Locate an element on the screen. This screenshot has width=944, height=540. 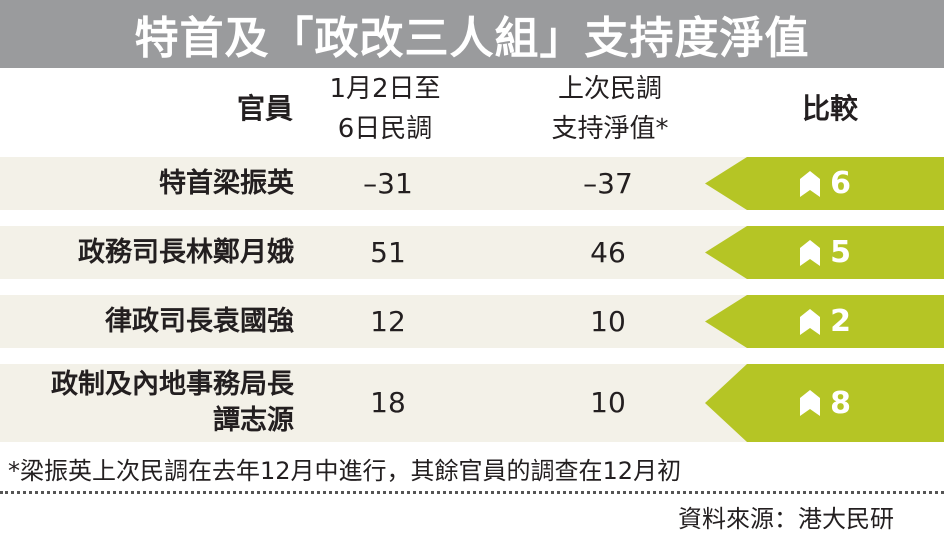
official-name: 政務司長林鄭月娥 is located at coordinates (186, 252).